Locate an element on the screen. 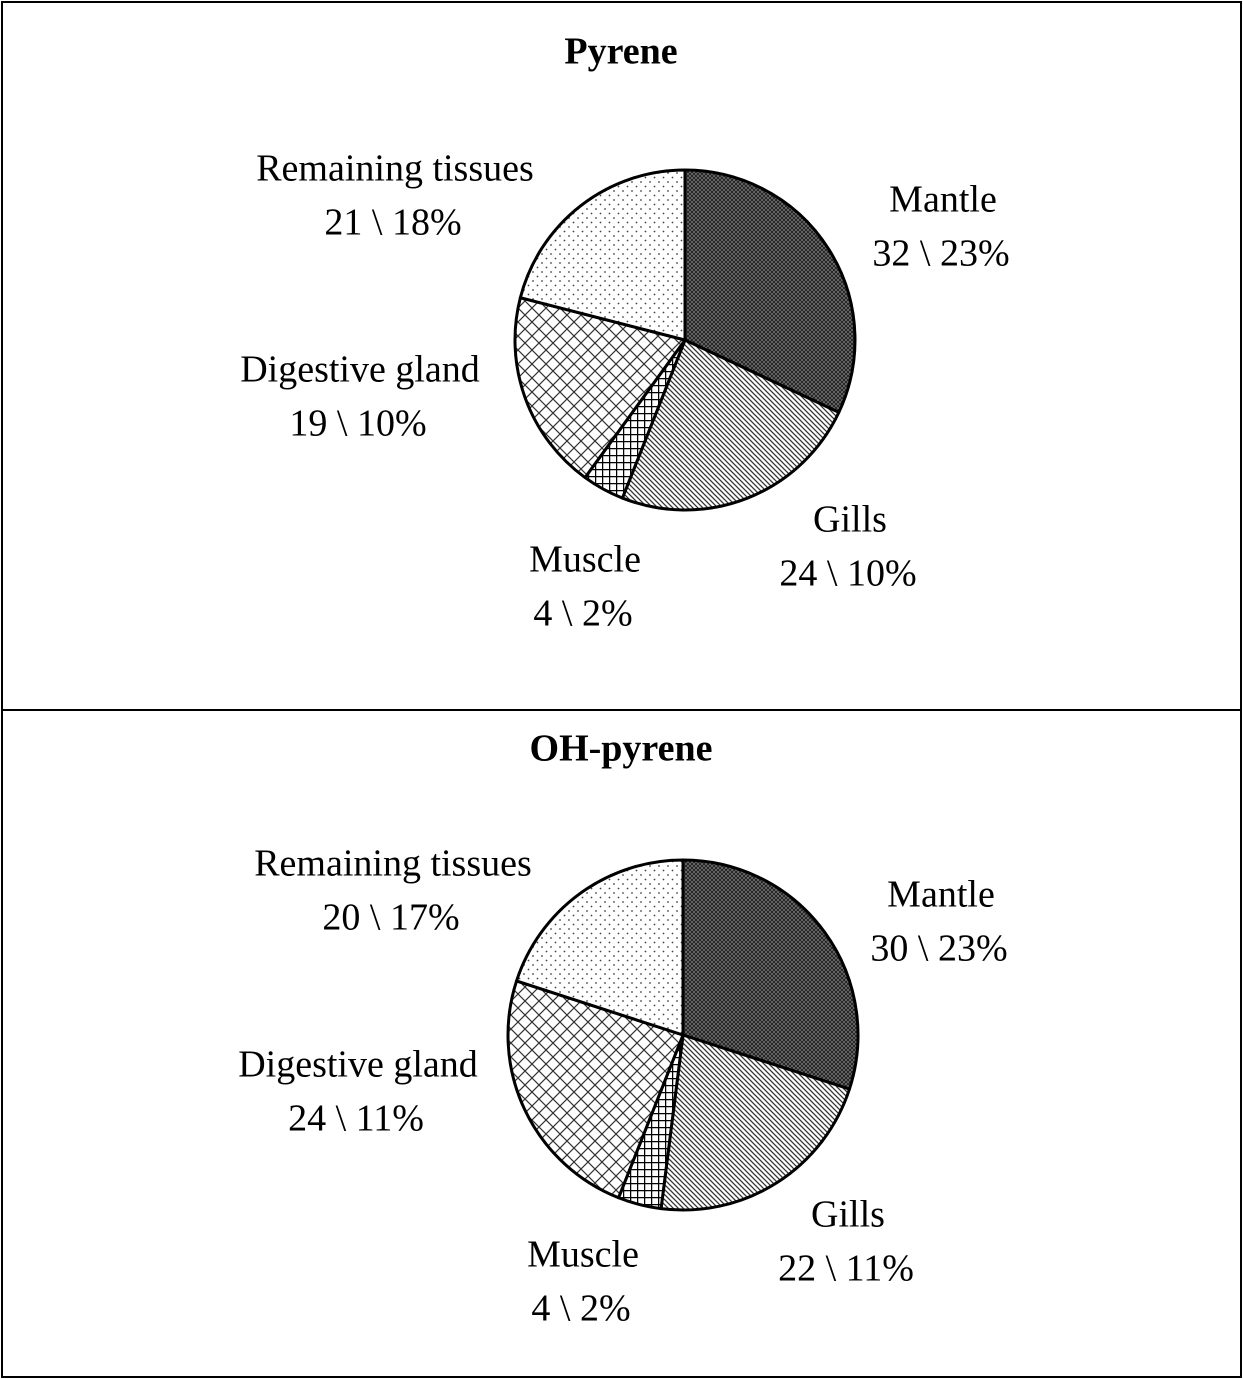 The height and width of the screenshot is (1379, 1243). chart-title: OH-pyrene is located at coordinates (621, 749).